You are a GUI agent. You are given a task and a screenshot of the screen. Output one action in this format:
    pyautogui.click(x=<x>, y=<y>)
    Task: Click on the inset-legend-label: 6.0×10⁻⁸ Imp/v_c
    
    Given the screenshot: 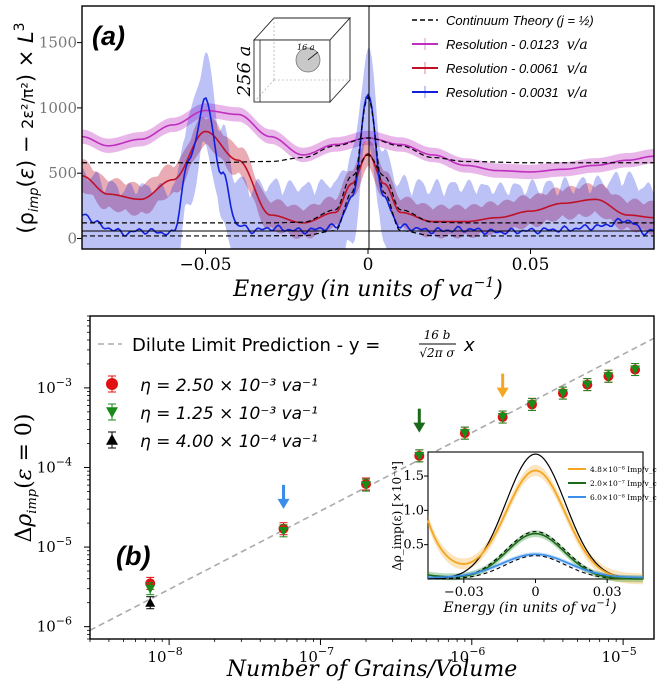 What is the action you would take?
    pyautogui.click(x=623, y=497)
    